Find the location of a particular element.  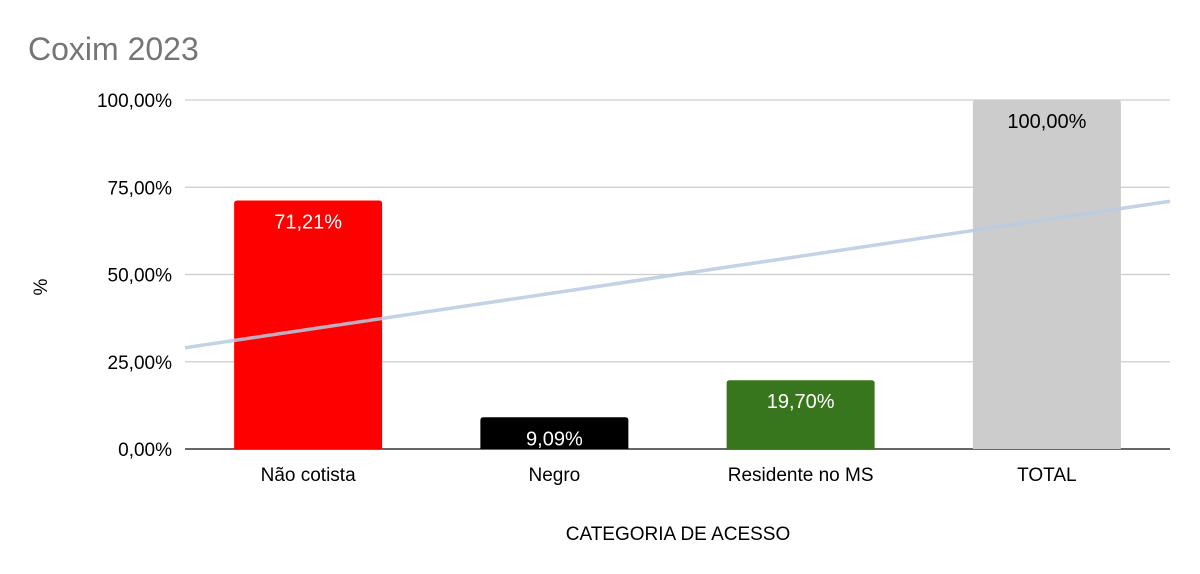

data-label: 71,21% is located at coordinates (308, 222).